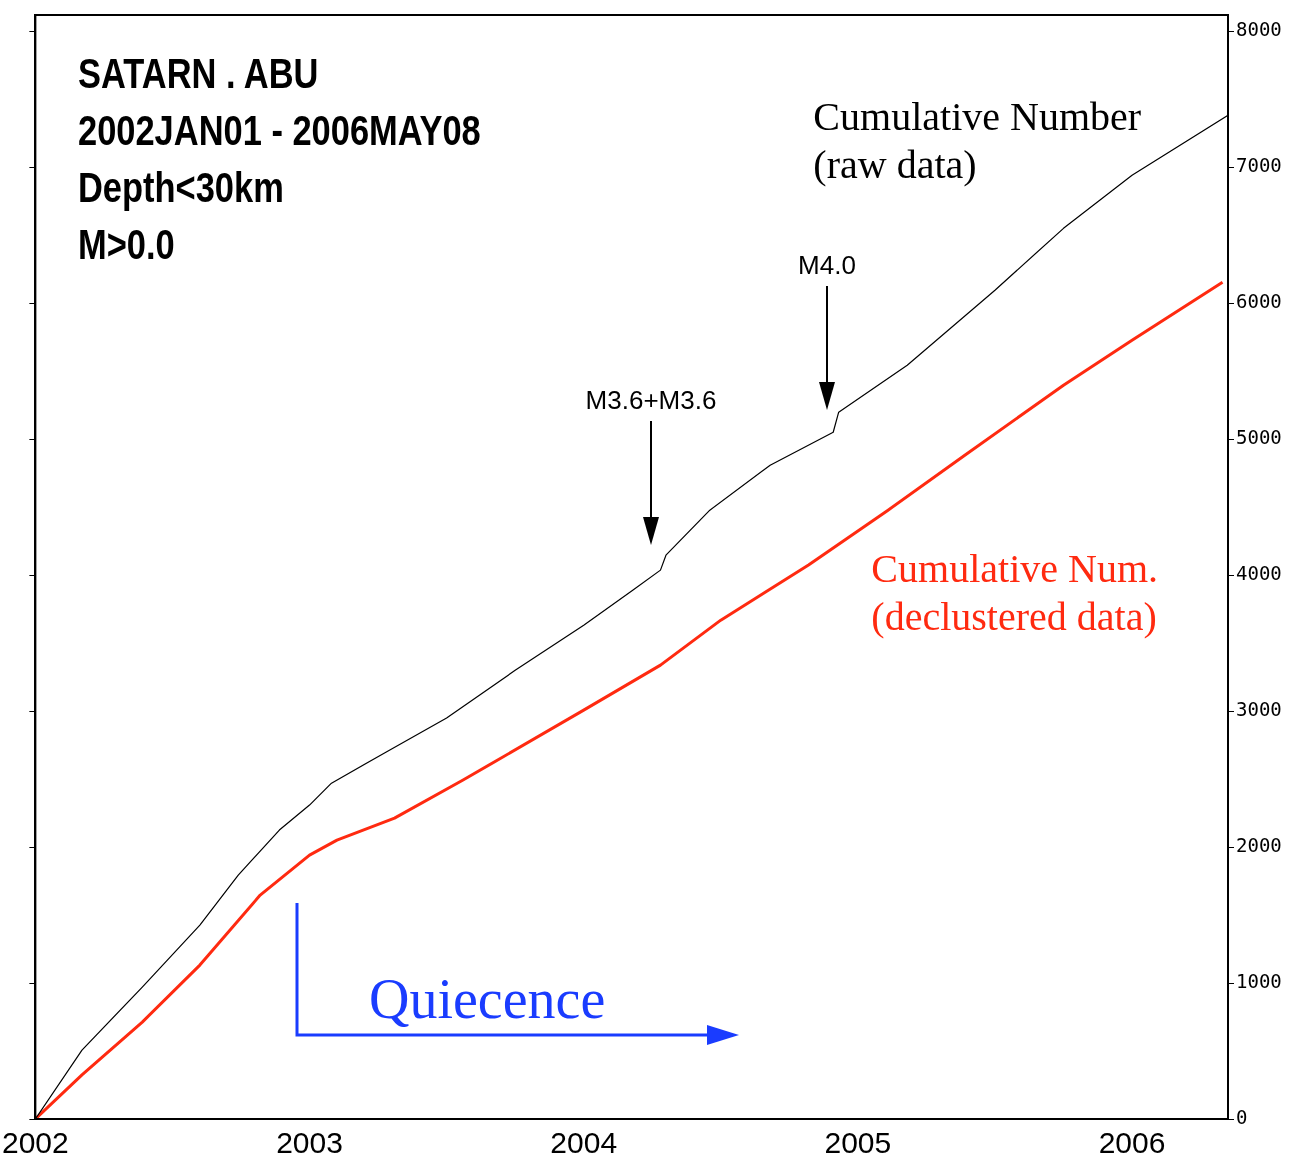 Image resolution: width=1290 pixels, height=1162 pixels. I want to click on annotation: SATARN . ABU, so click(198, 74).